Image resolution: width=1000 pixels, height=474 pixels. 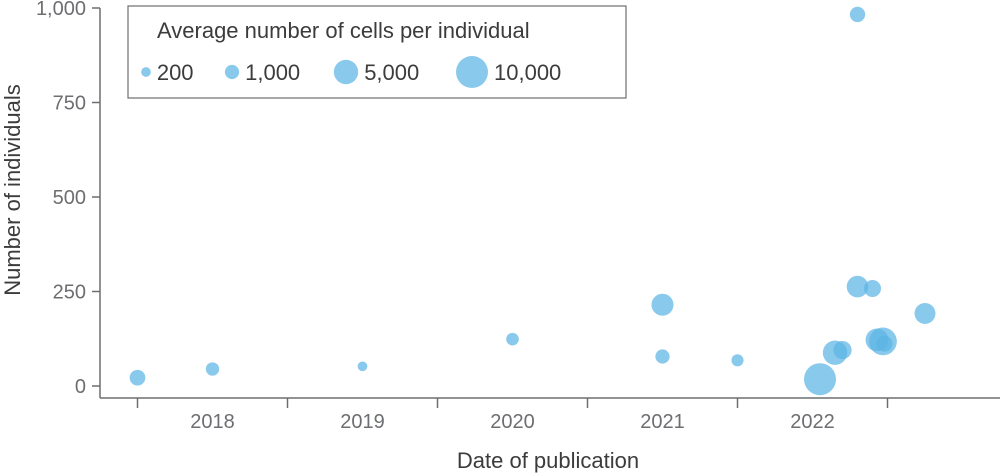 I want to click on x-tick-label: 2021, so click(x=662, y=422).